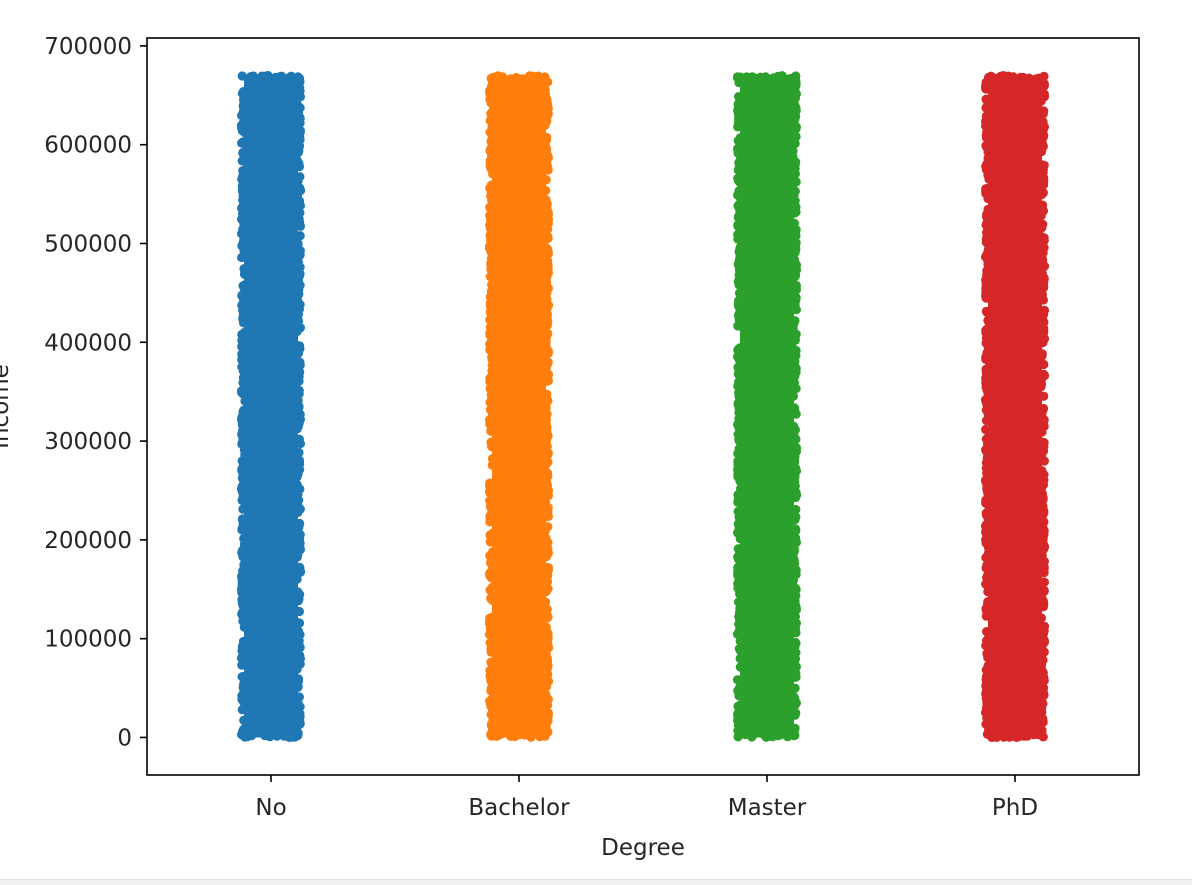 The height and width of the screenshot is (885, 1192). I want to click on y-tick-label: 400000, so click(88, 343).